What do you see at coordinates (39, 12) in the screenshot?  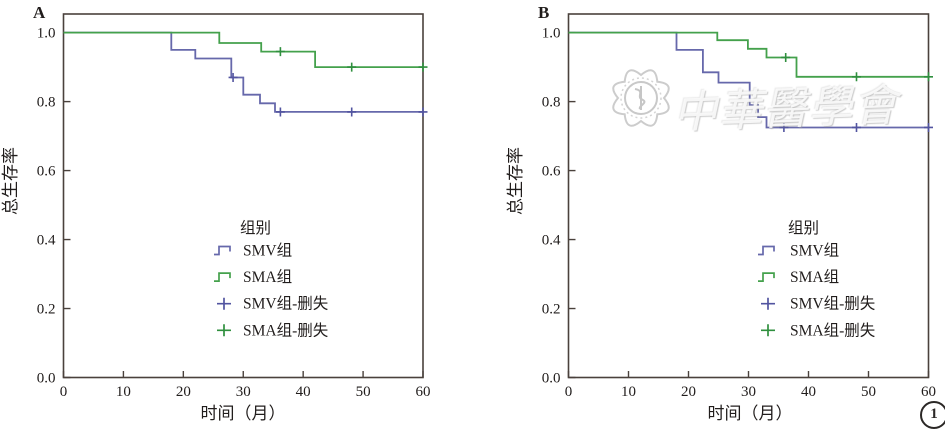 I see `panel-label: A` at bounding box center [39, 12].